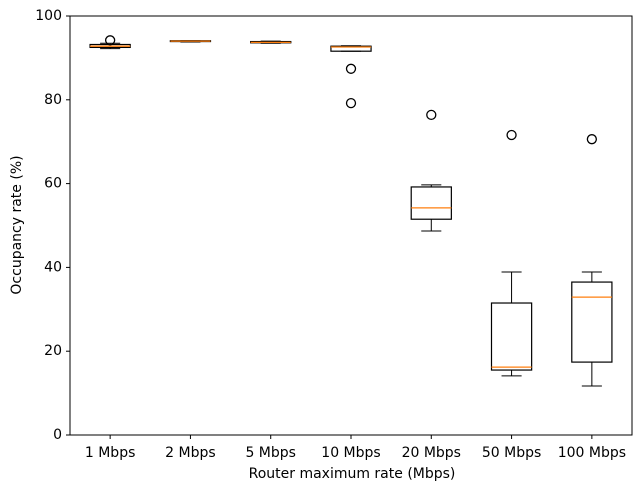 The height and width of the screenshot is (482, 633). Describe the element at coordinates (511, 453) in the screenshot. I see `x-tick-label: 50 Mbps` at that location.